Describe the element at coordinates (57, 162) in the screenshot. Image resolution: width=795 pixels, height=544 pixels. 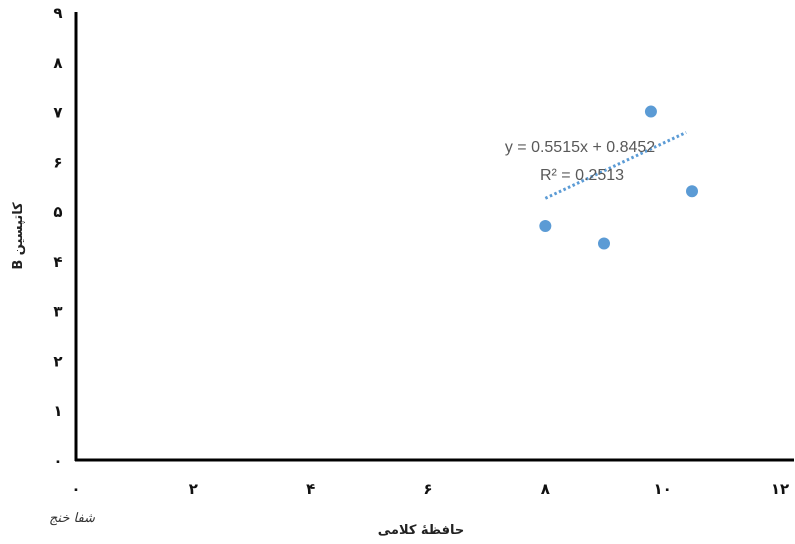
I see `y-tick-label: ۶` at that location.